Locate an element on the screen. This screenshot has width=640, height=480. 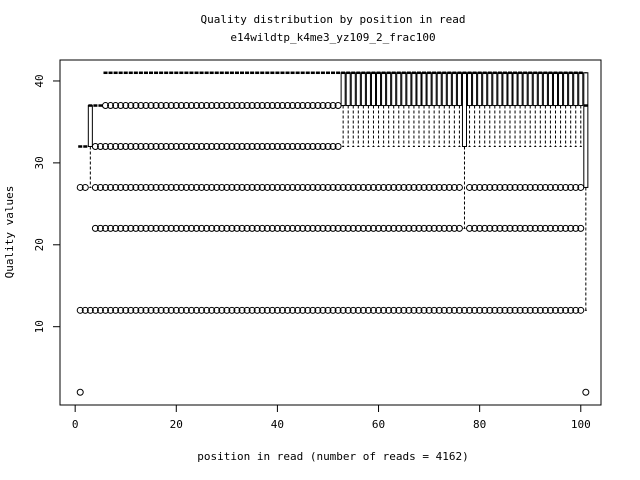
y-tick-label: 40 is located at coordinates (39, 80).